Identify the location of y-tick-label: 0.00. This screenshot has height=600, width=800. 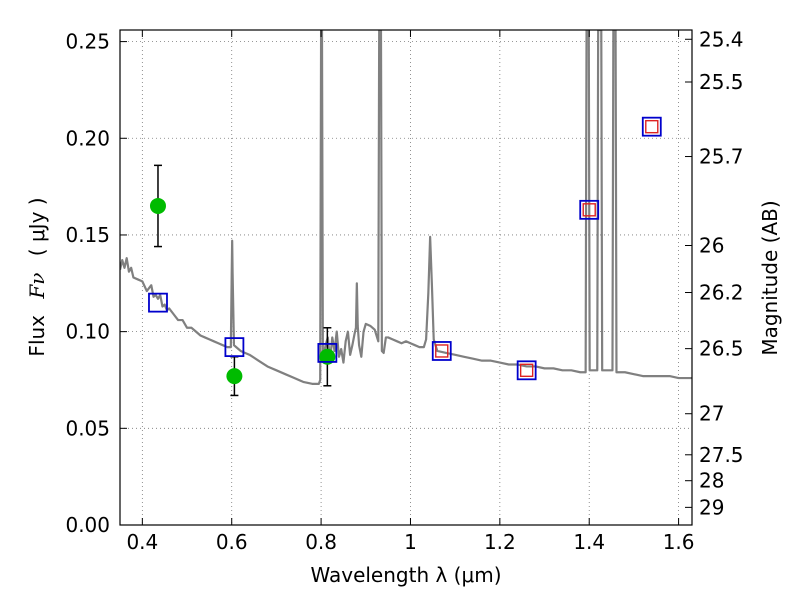
(87, 525).